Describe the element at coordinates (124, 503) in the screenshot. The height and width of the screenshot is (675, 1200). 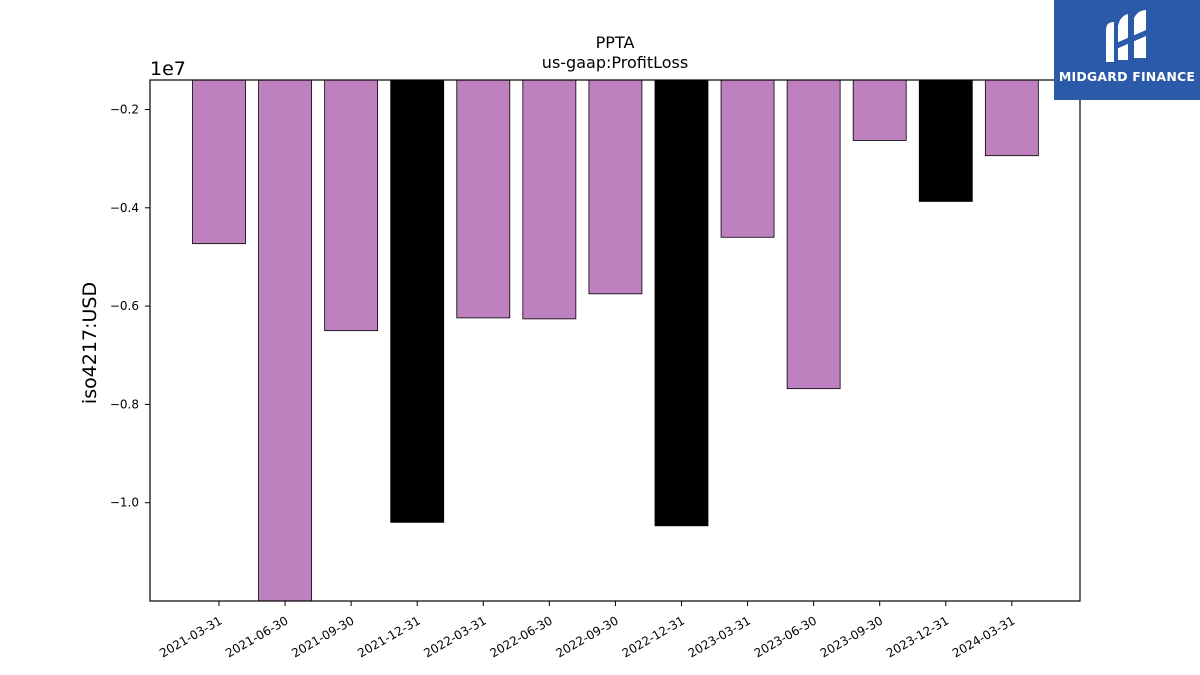
I see `y-tick-label: −1.0` at that location.